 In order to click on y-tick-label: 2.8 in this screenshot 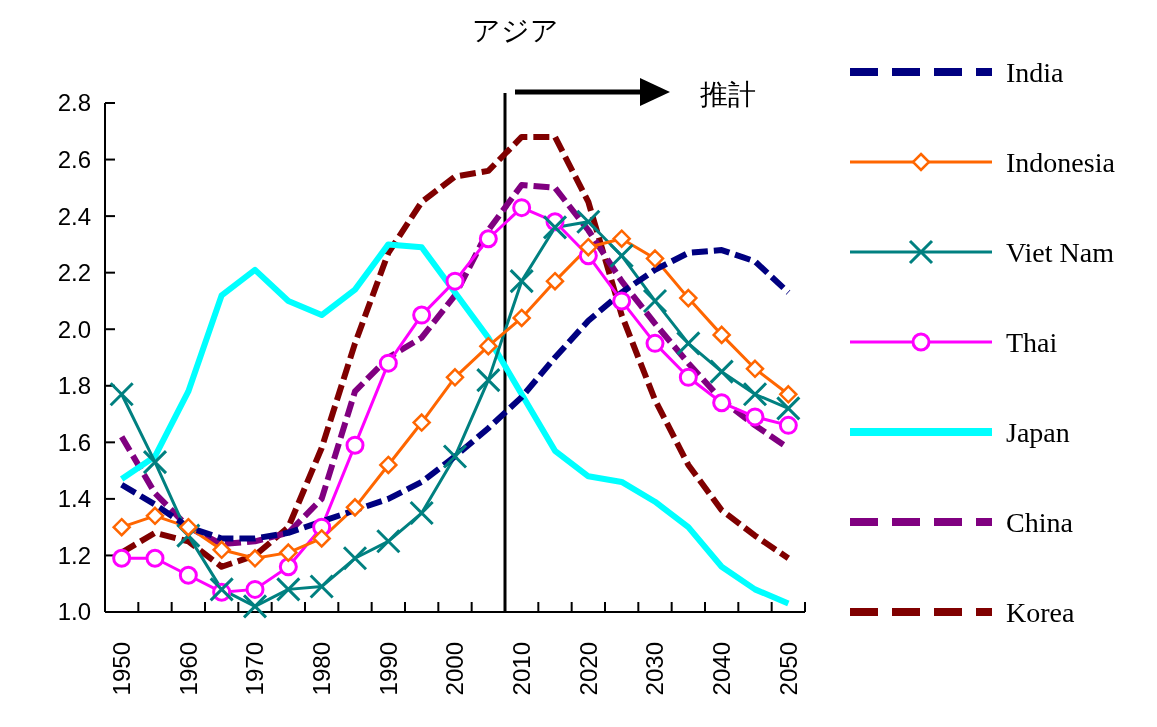, I will do `click(74, 103)`.